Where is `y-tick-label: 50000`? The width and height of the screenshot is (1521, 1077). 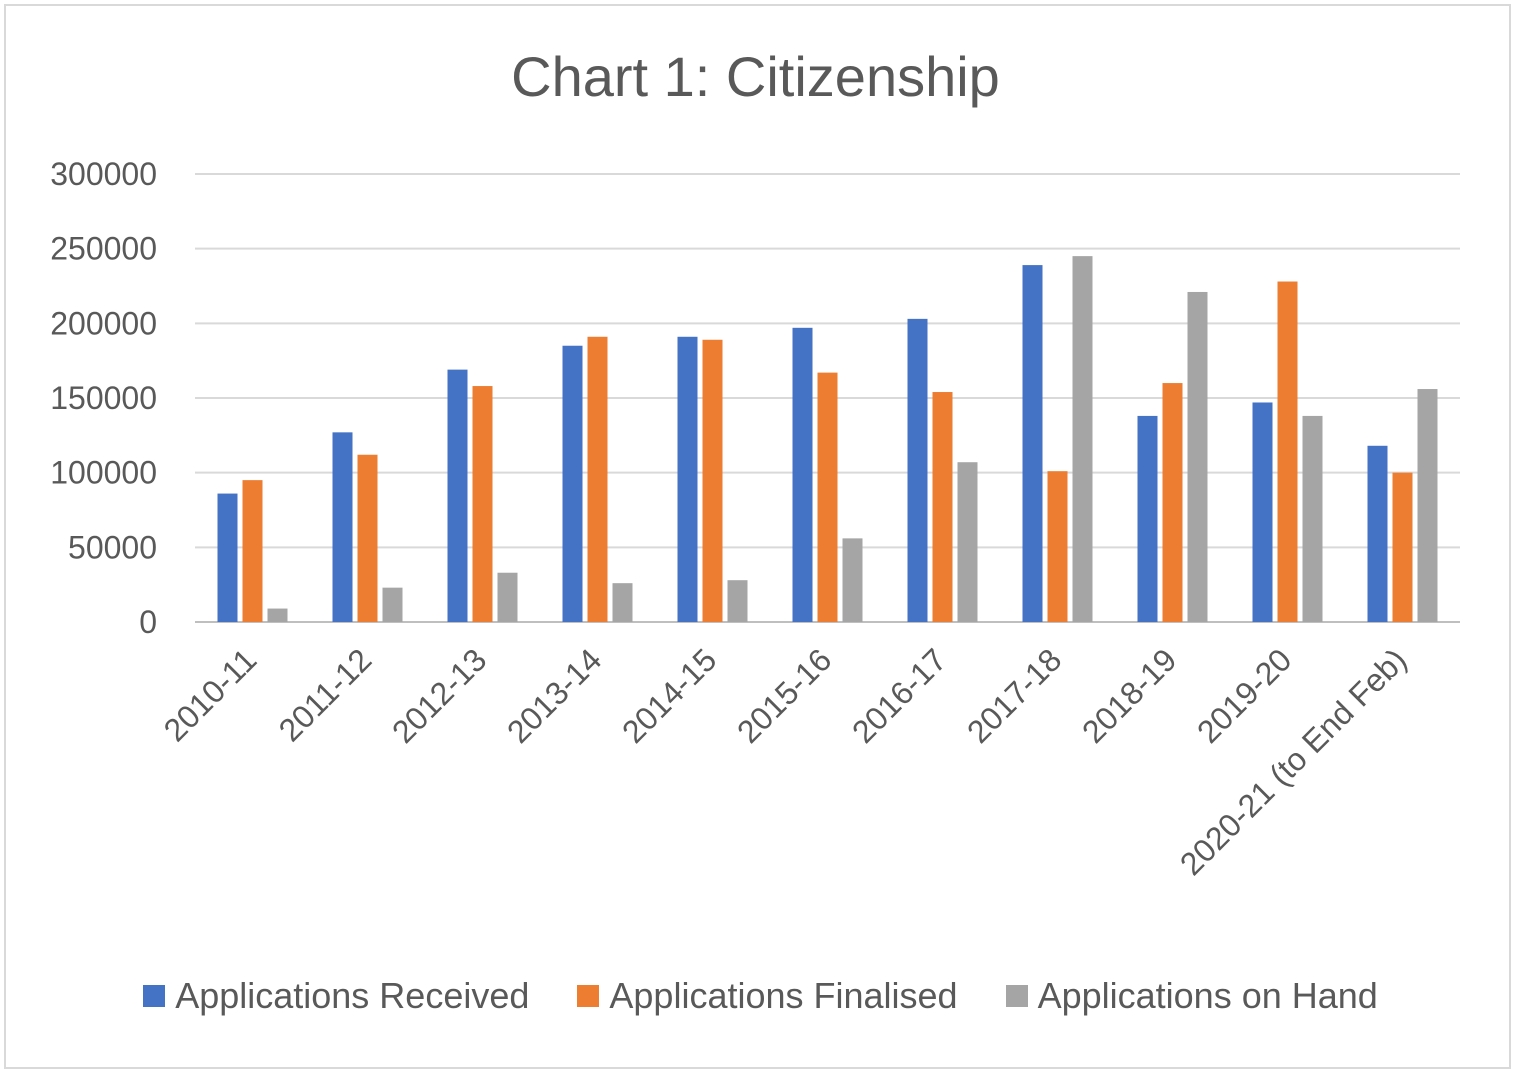 y-tick-label: 50000 is located at coordinates (112, 547).